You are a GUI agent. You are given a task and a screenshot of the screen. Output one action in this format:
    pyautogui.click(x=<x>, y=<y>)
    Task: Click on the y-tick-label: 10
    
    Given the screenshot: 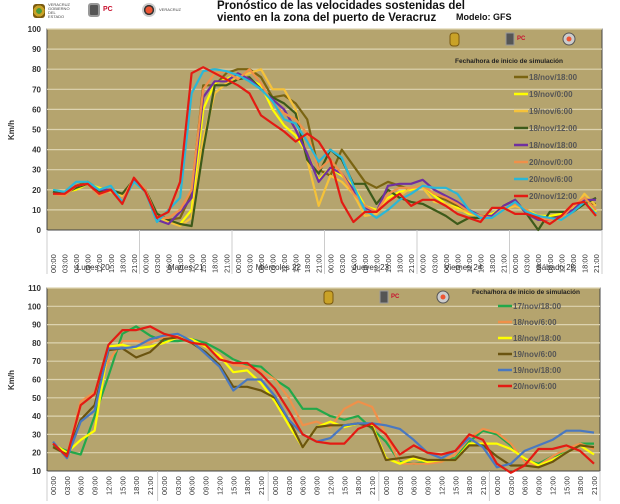 What is the action you would take?
    pyautogui.click(x=36, y=210)
    